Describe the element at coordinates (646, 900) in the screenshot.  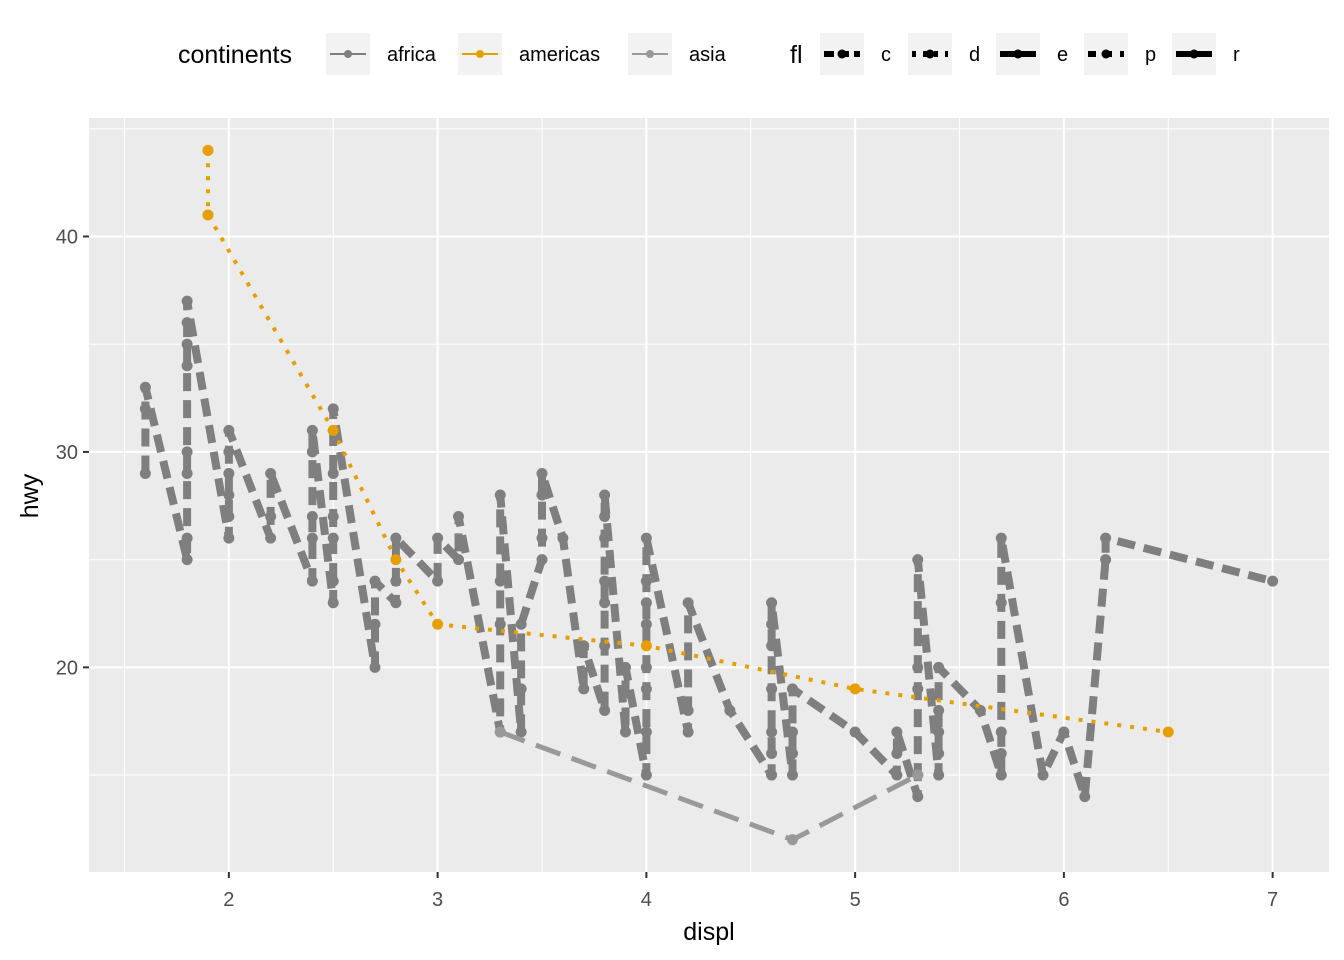
I see `x-tick-label: 4` at that location.